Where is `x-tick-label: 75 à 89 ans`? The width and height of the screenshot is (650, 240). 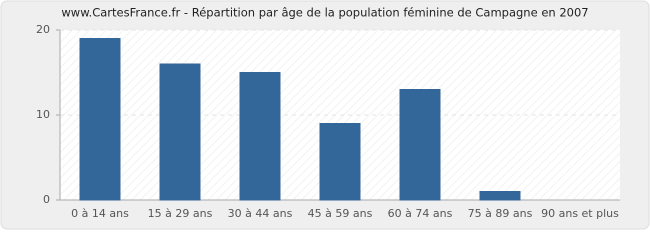
x-tick-label: 75 à 89 ans is located at coordinates (500, 213).